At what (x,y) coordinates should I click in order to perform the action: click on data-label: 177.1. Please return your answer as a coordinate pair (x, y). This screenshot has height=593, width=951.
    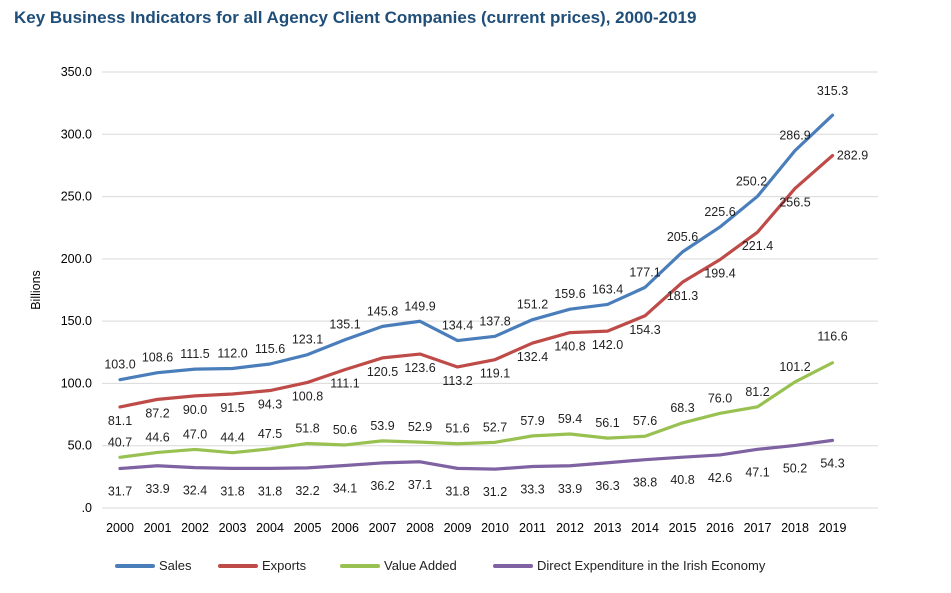
    Looking at the image, I should click on (644, 272).